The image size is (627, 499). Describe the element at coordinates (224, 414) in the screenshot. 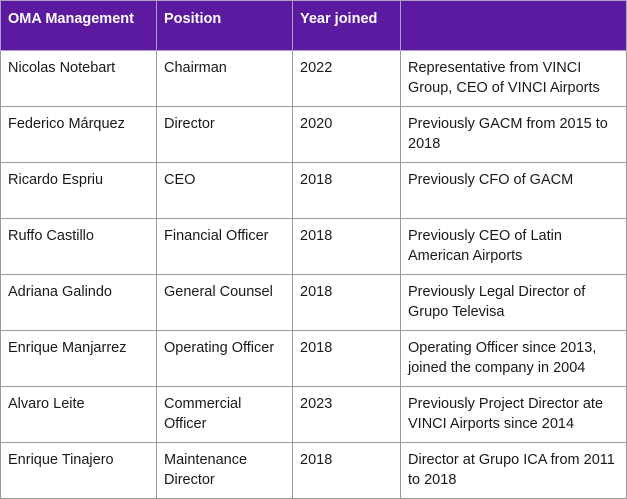

I see `cell-position: Commercial Officer` at that location.